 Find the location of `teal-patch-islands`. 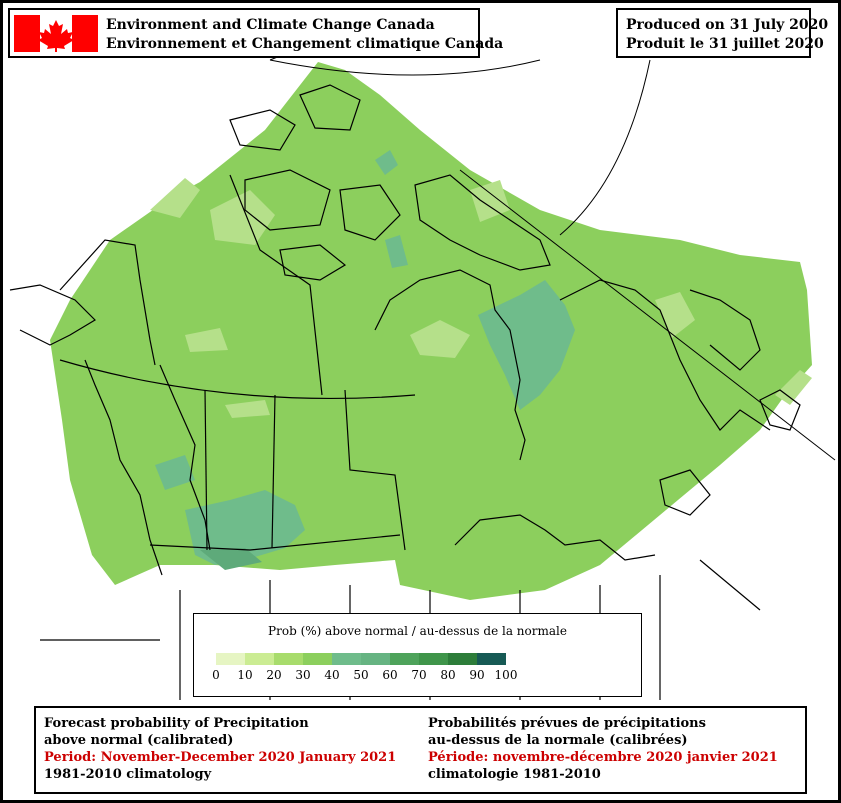

teal-patch-islands is located at coordinates (396, 251).